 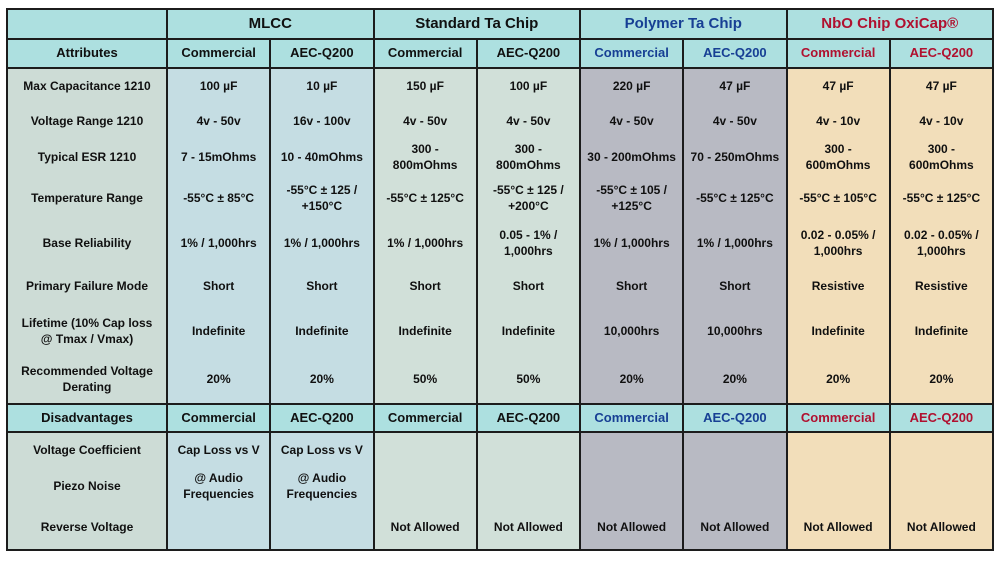 I want to click on value-cell: -55°C ± 125 / +150°C, so click(x=322, y=199).